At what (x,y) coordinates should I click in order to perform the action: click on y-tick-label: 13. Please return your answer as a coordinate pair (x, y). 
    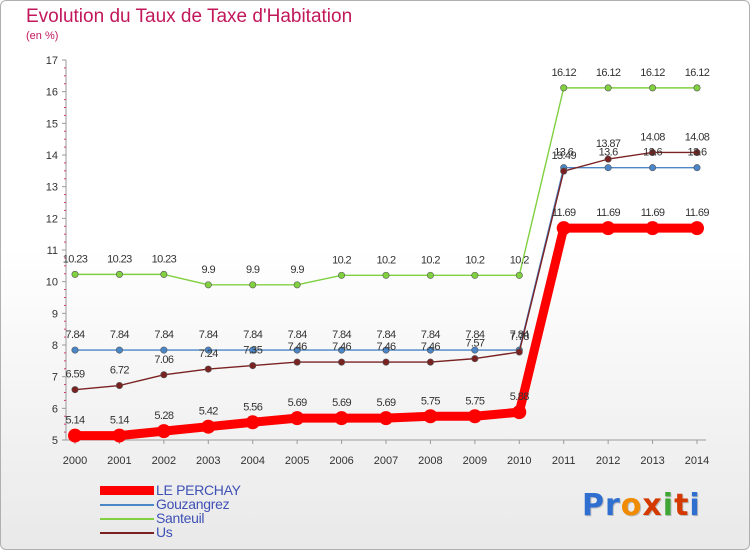
    Looking at the image, I should click on (52, 188).